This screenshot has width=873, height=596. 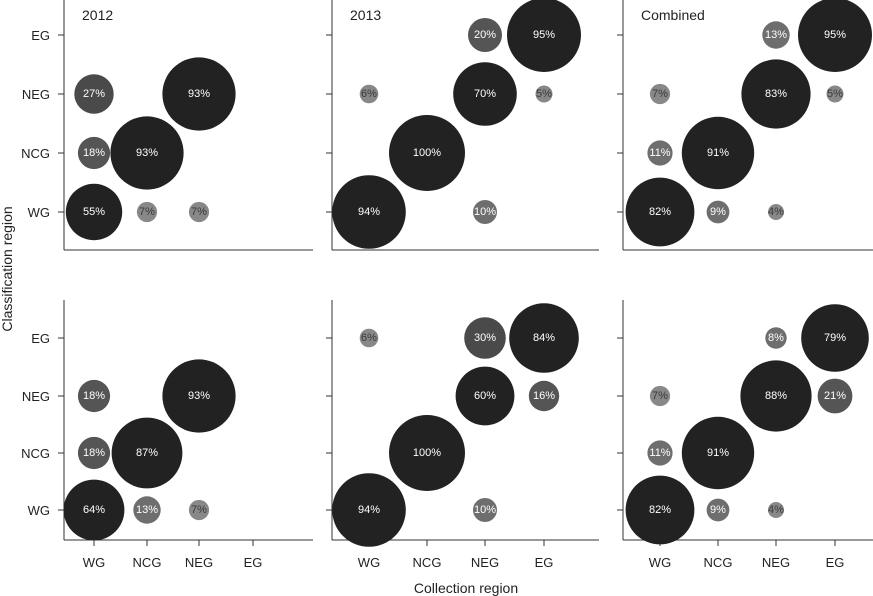 I want to click on panel-title: 2013, so click(x=365, y=15).